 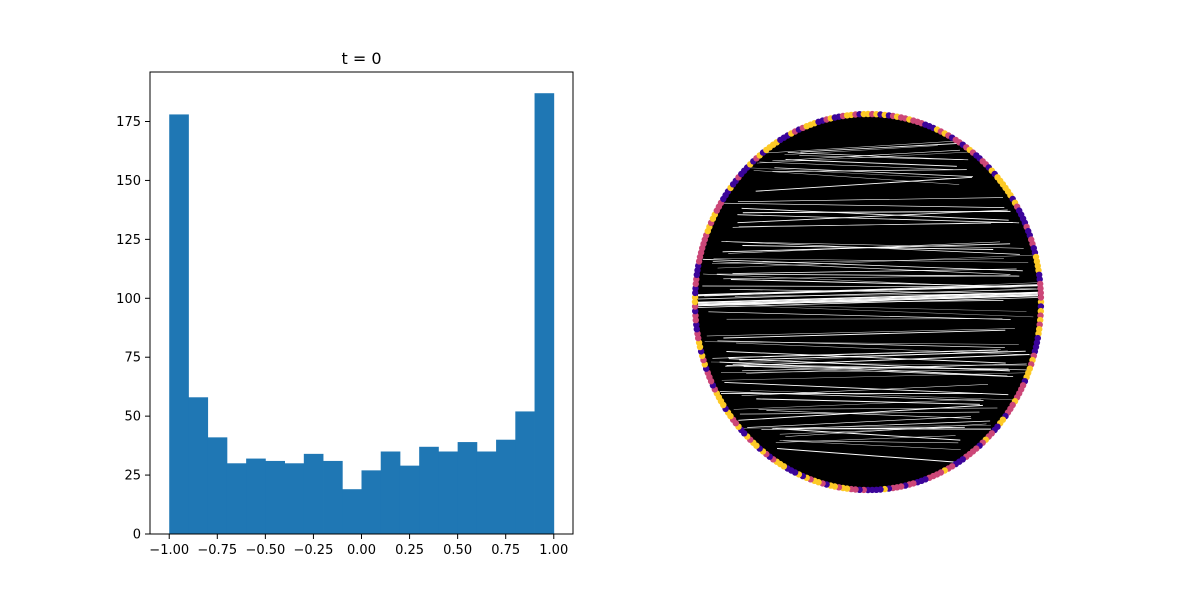 I want to click on x-tick-label: 0.25, so click(x=409, y=550).